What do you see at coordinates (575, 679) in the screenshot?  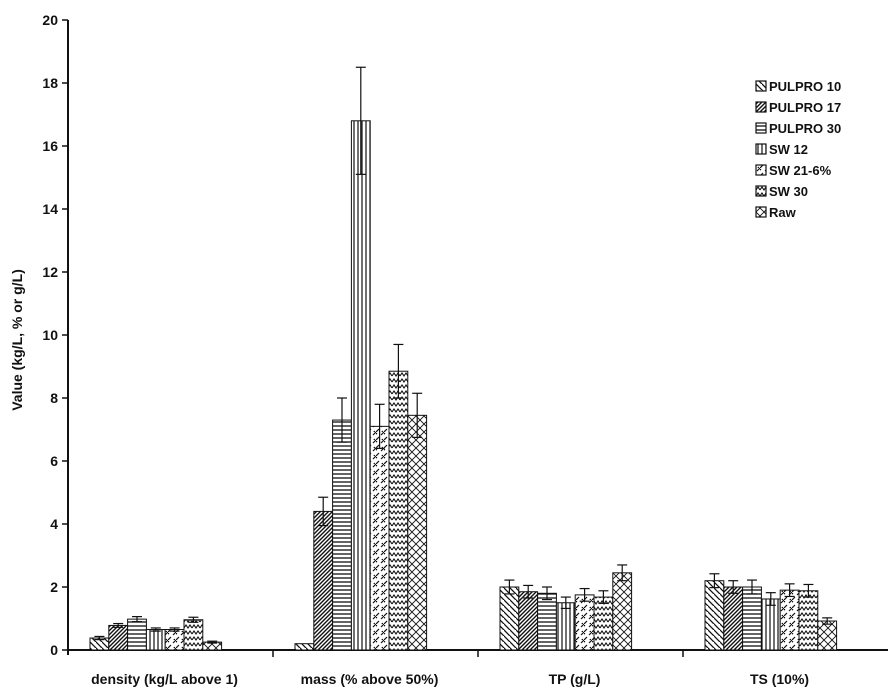 I see `x-category-label: TP (g/L)` at bounding box center [575, 679].